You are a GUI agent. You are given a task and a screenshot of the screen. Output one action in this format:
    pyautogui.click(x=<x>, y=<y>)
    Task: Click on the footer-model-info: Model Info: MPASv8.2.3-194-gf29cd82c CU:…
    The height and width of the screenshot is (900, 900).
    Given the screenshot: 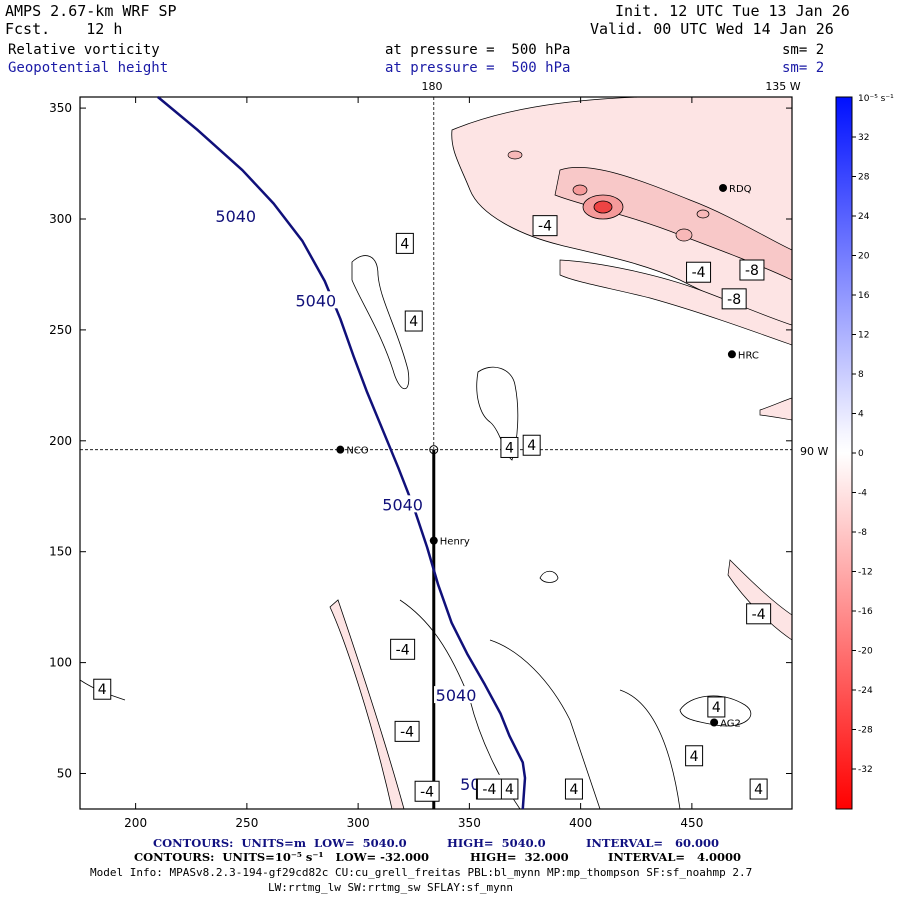 What is the action you would take?
    pyautogui.click(x=421, y=872)
    